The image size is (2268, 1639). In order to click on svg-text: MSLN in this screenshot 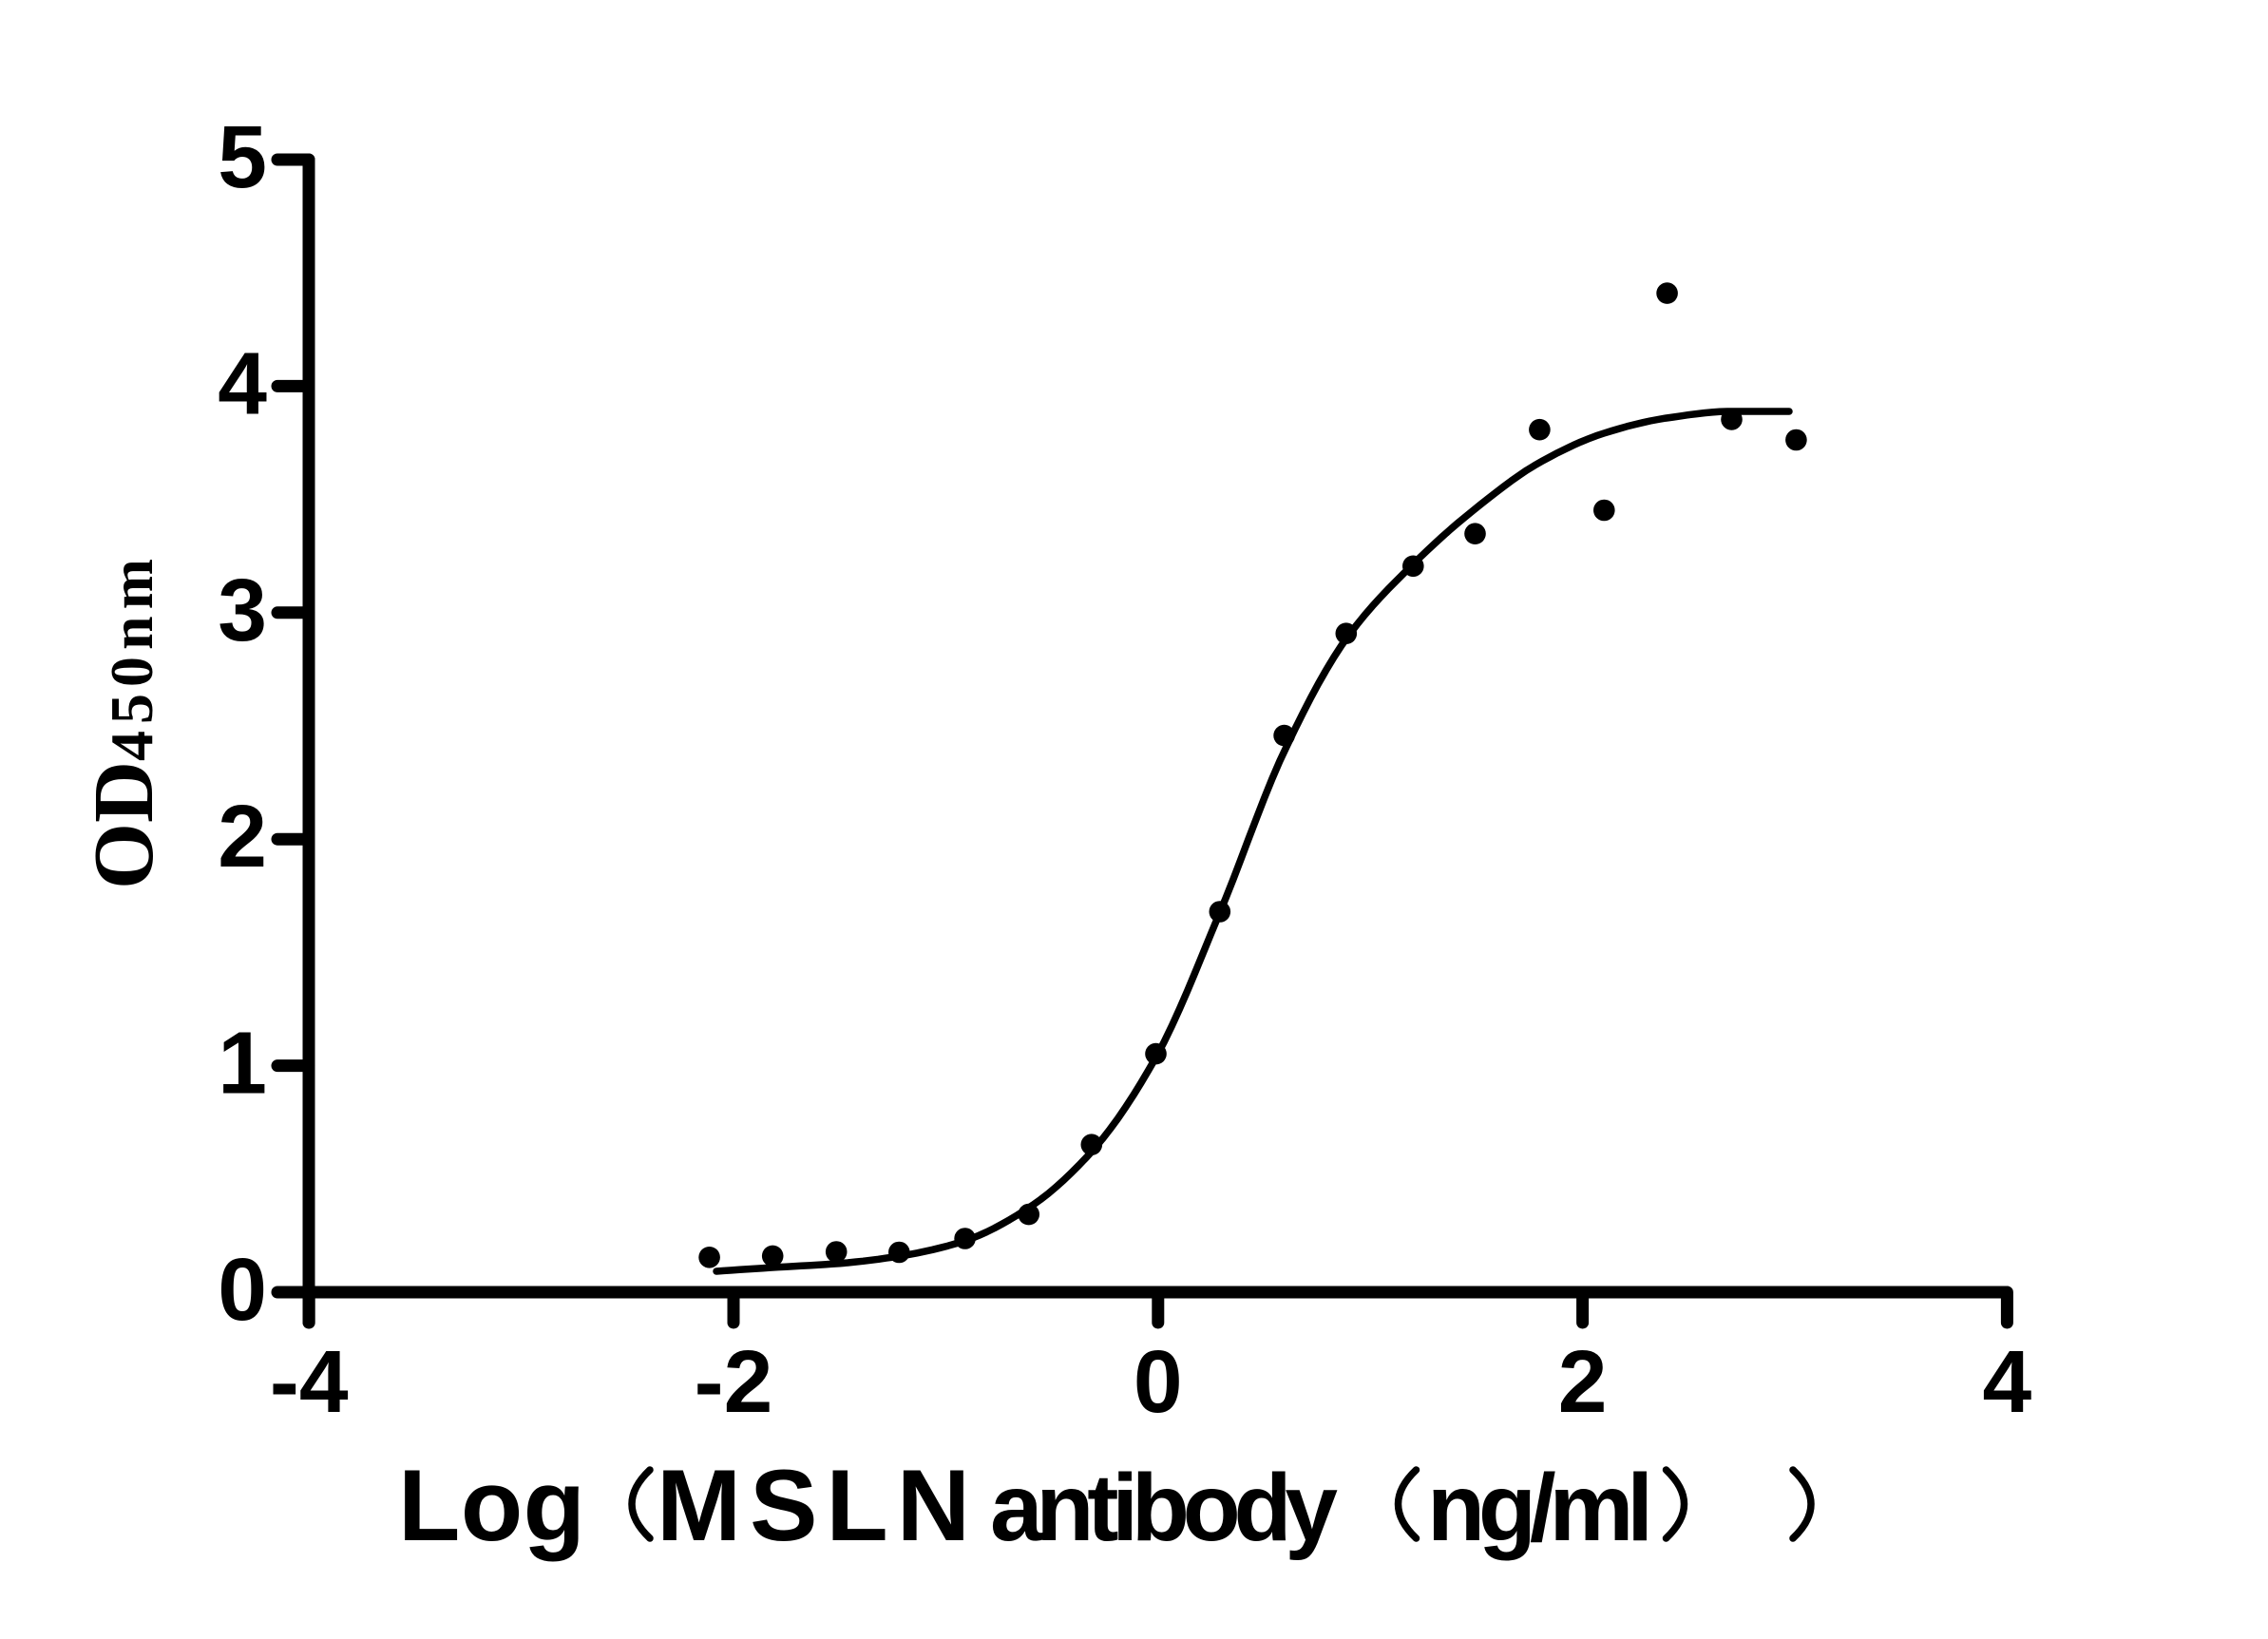, I will do `click(813, 1505)`.